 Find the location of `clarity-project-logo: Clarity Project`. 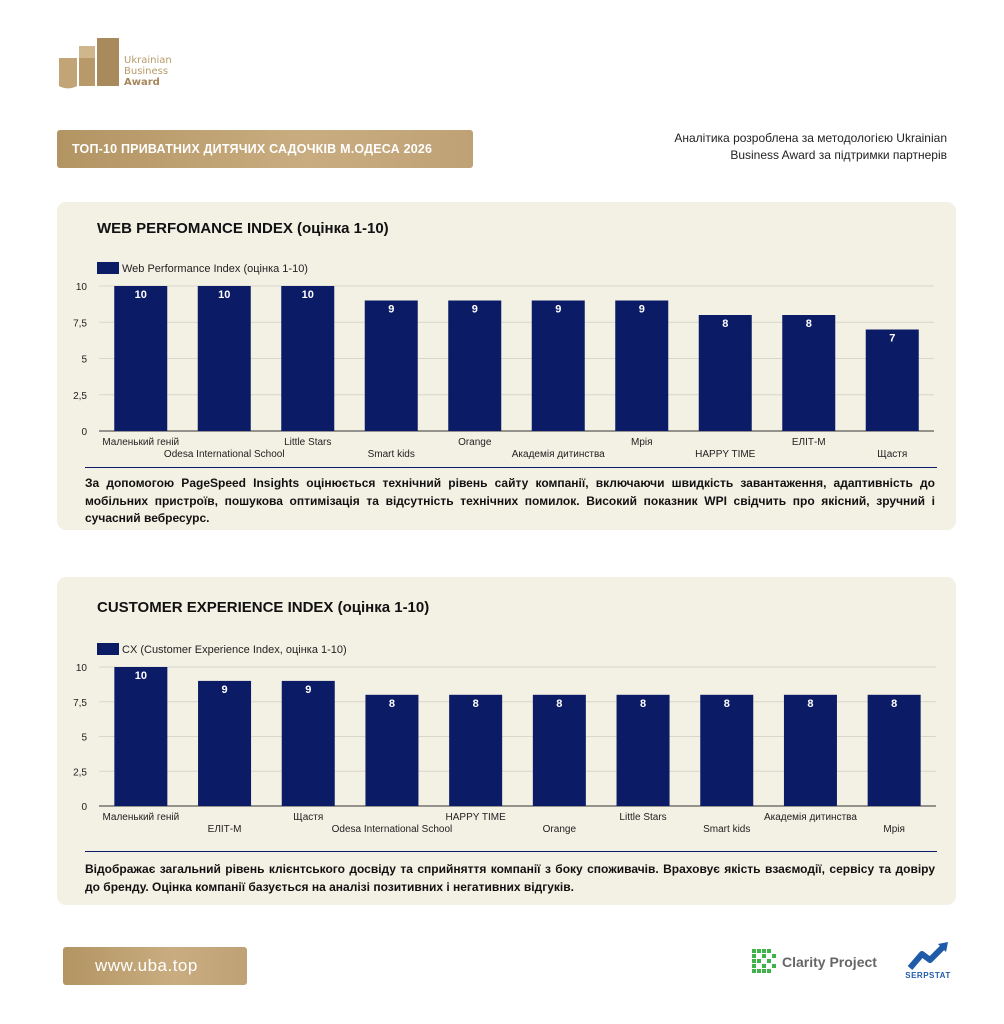

clarity-project-logo: Clarity Project is located at coordinates (814, 961).